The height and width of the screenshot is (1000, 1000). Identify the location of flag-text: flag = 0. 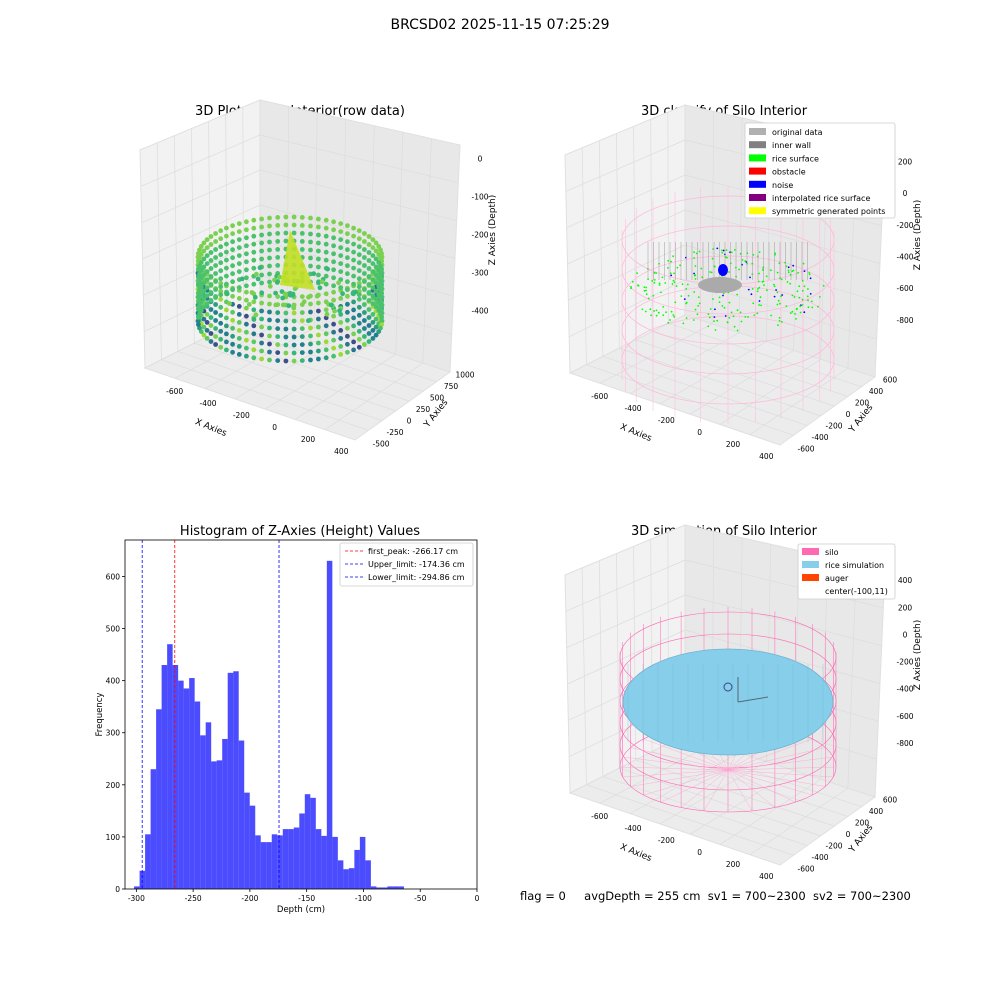
(543, 896).